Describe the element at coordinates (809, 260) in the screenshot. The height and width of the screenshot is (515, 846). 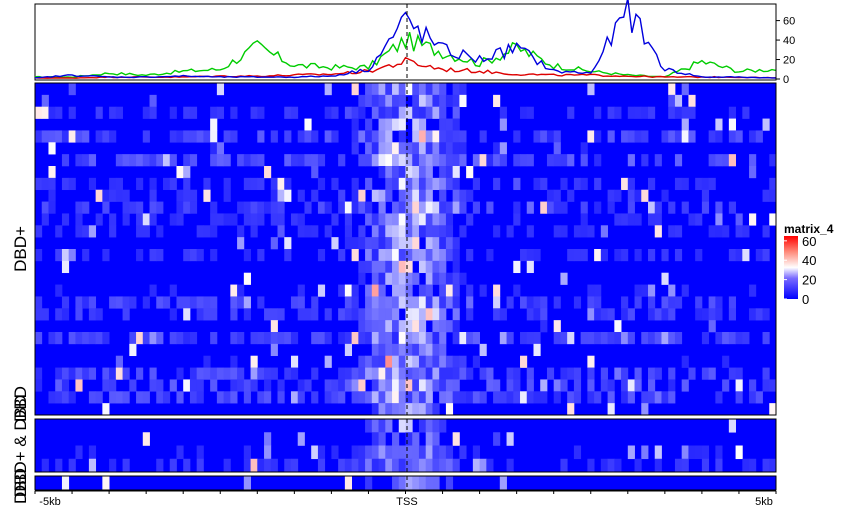
I see `legend-tick-label: 40` at that location.